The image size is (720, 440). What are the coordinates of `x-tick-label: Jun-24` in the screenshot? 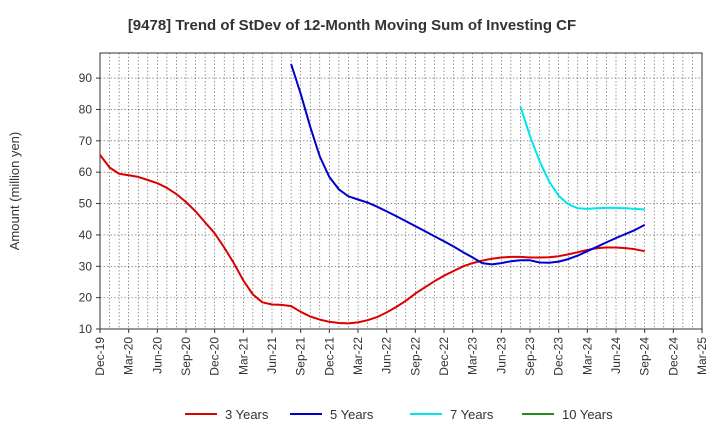 It's located at (616, 355).